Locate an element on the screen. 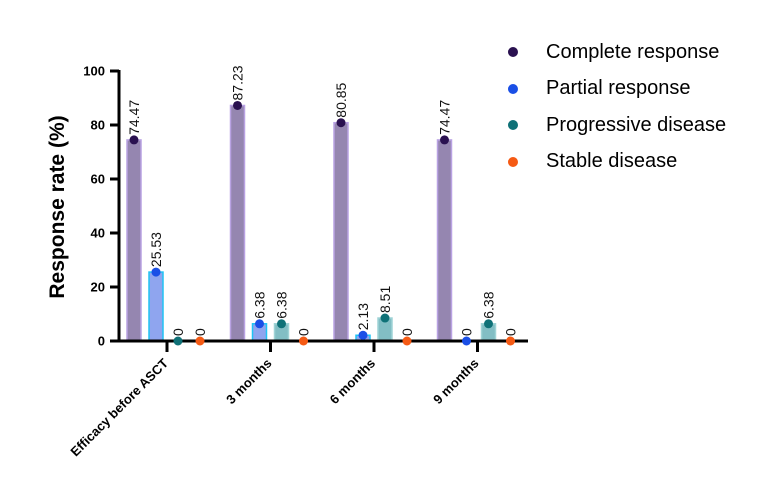  y-tick-label: 100 is located at coordinates (94, 71).